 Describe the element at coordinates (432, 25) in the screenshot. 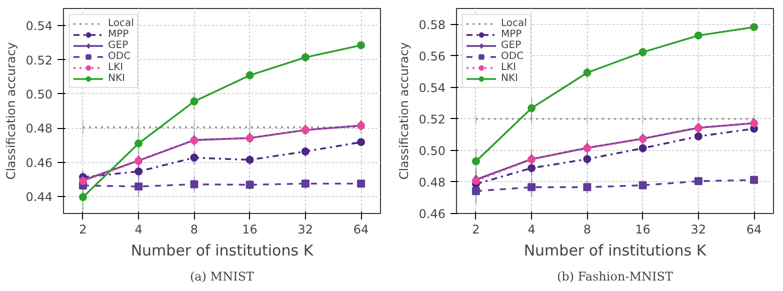

I see `y-tick-label: 0.58` at that location.